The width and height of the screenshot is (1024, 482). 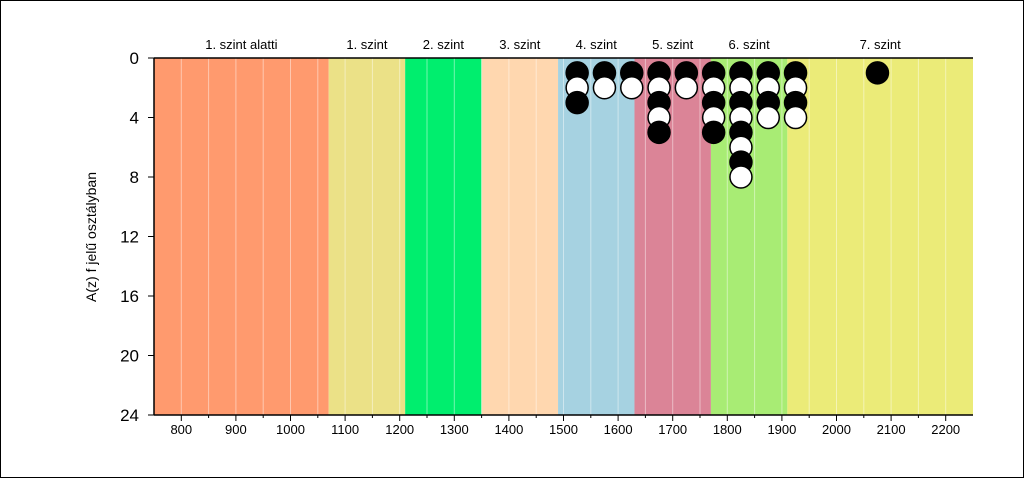 What do you see at coordinates (345, 429) in the screenshot?
I see `x-tick-label-1100: 1100` at bounding box center [345, 429].